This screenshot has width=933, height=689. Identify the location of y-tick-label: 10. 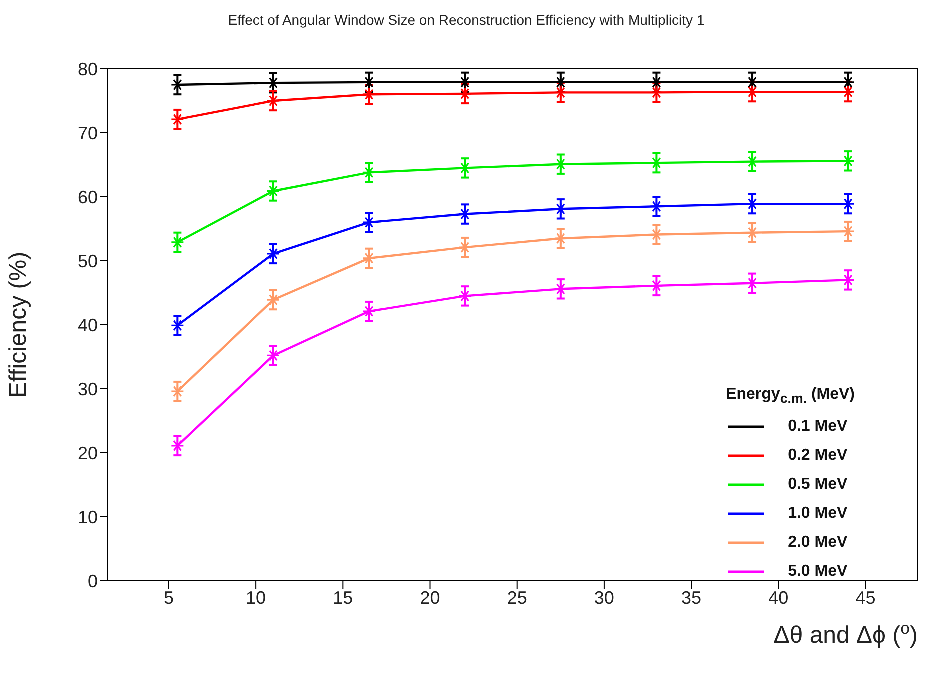
(88, 517).